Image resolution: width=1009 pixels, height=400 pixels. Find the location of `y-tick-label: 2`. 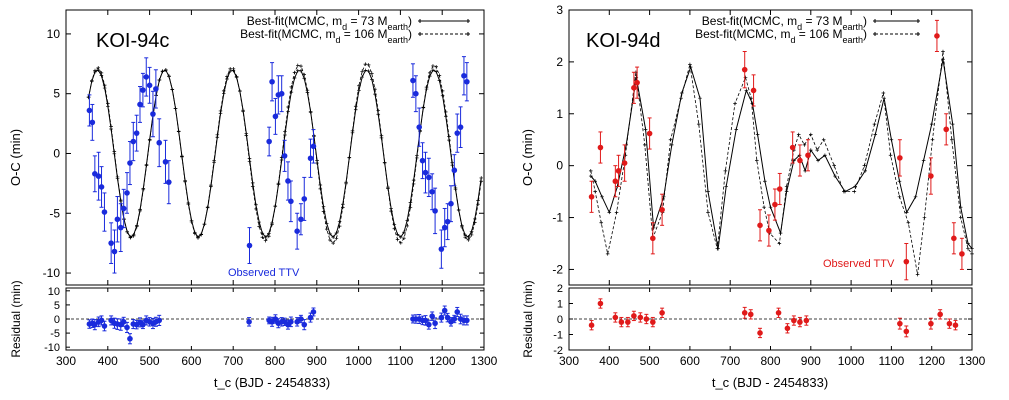

y-tick-label: 2 is located at coordinates (559, 62).